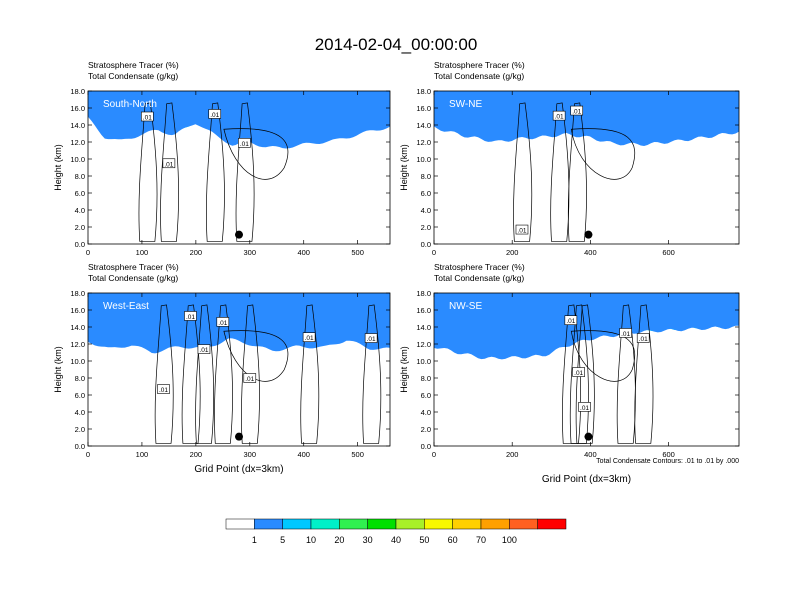 The height and width of the screenshot is (612, 792). What do you see at coordinates (126, 306) in the screenshot?
I see `panel-label: West-East` at bounding box center [126, 306].